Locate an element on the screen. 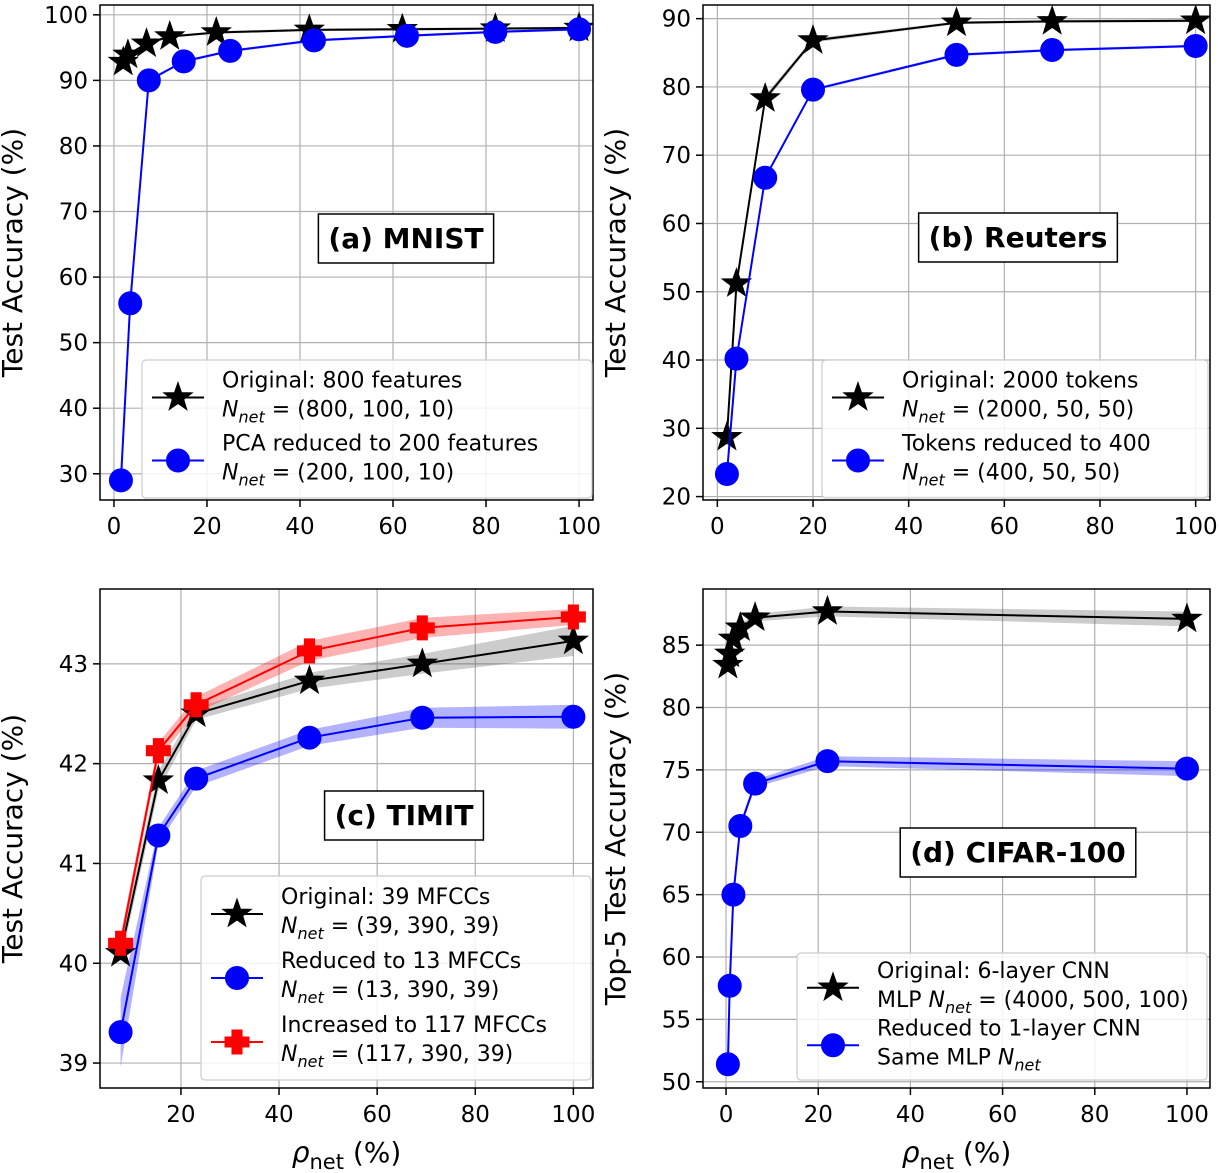 This screenshot has height=1173, width=1219. y-tick-label: 40 is located at coordinates (73, 409).